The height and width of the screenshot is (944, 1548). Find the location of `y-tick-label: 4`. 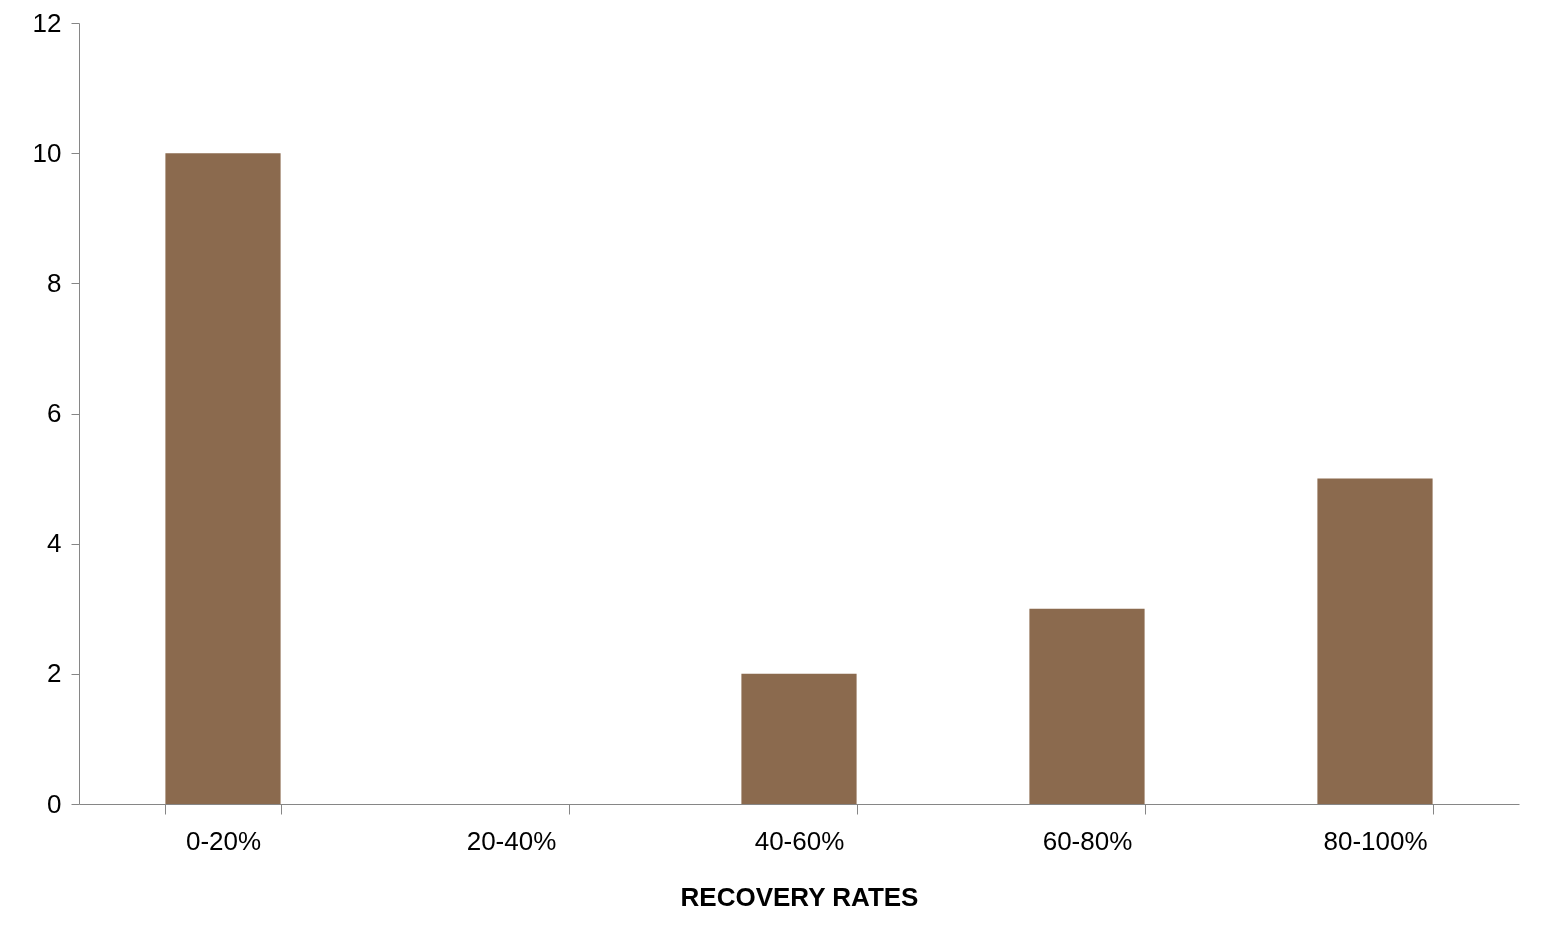

y-tick-label: 4 is located at coordinates (54, 543).